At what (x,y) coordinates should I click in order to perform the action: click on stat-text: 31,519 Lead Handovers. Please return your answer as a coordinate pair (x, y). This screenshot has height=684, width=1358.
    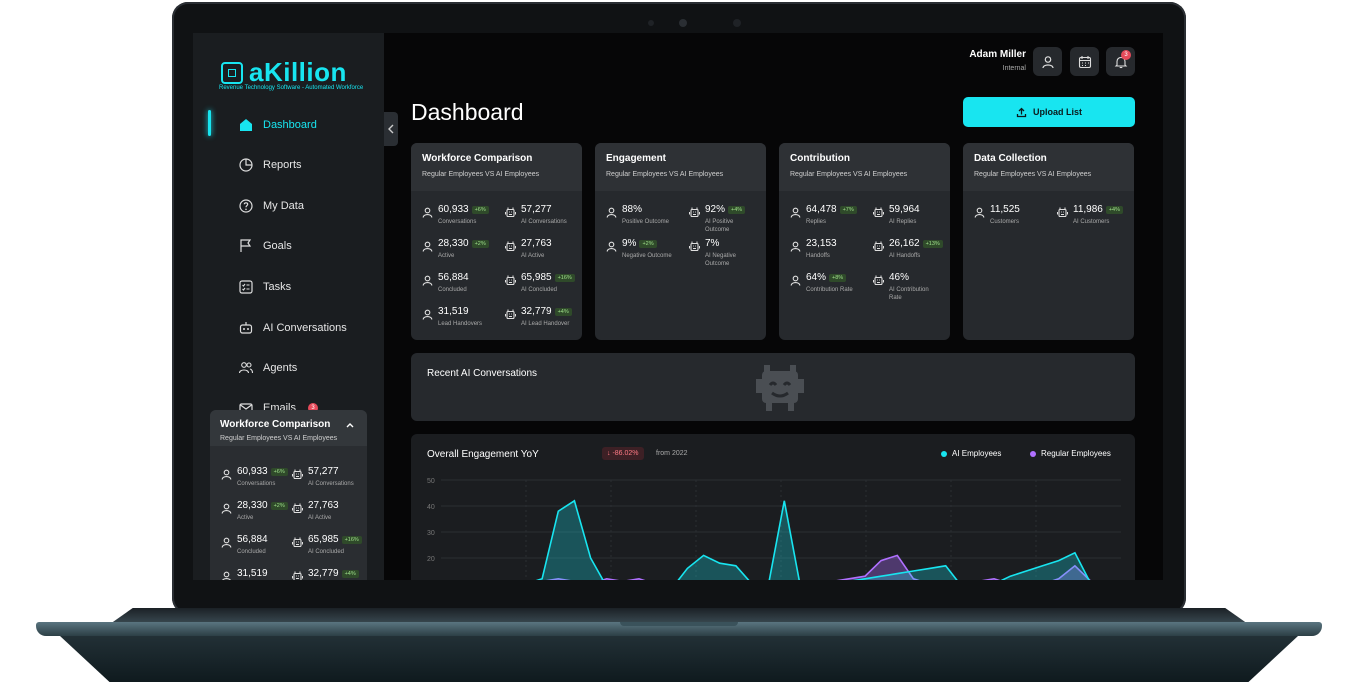
    Looking at the image, I should click on (460, 317).